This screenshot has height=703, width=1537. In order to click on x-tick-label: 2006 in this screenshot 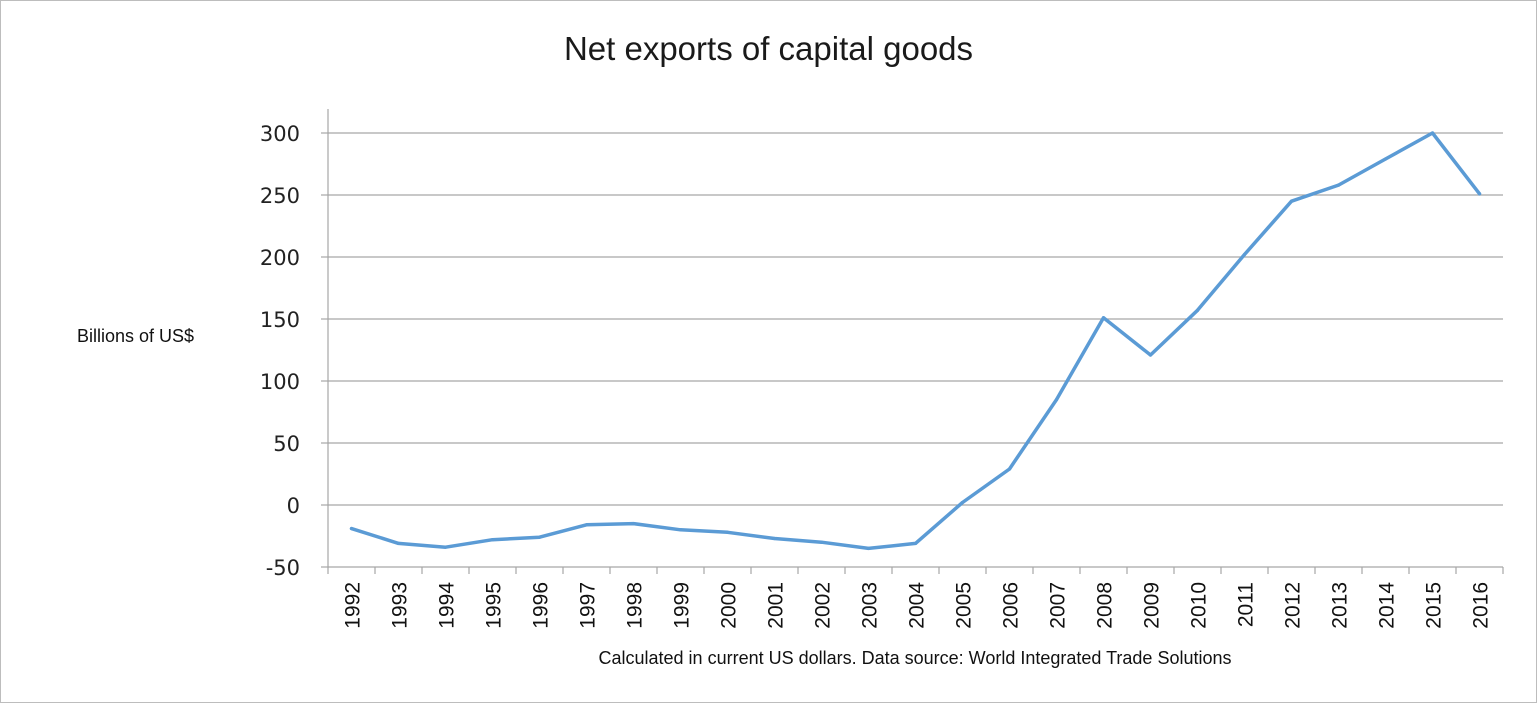, I will do `click(1011, 605)`.